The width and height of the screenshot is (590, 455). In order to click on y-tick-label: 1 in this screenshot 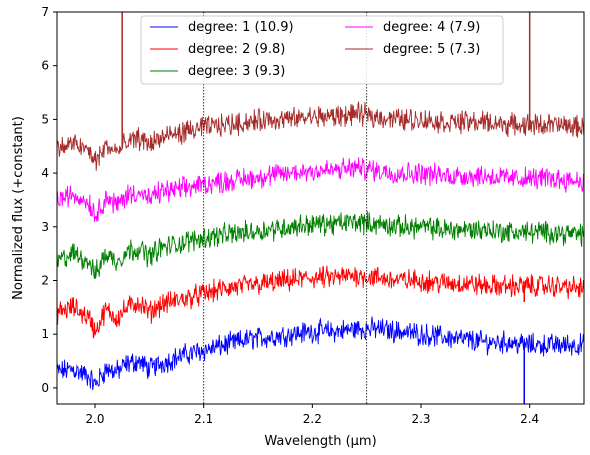, I will do `click(45, 334)`.